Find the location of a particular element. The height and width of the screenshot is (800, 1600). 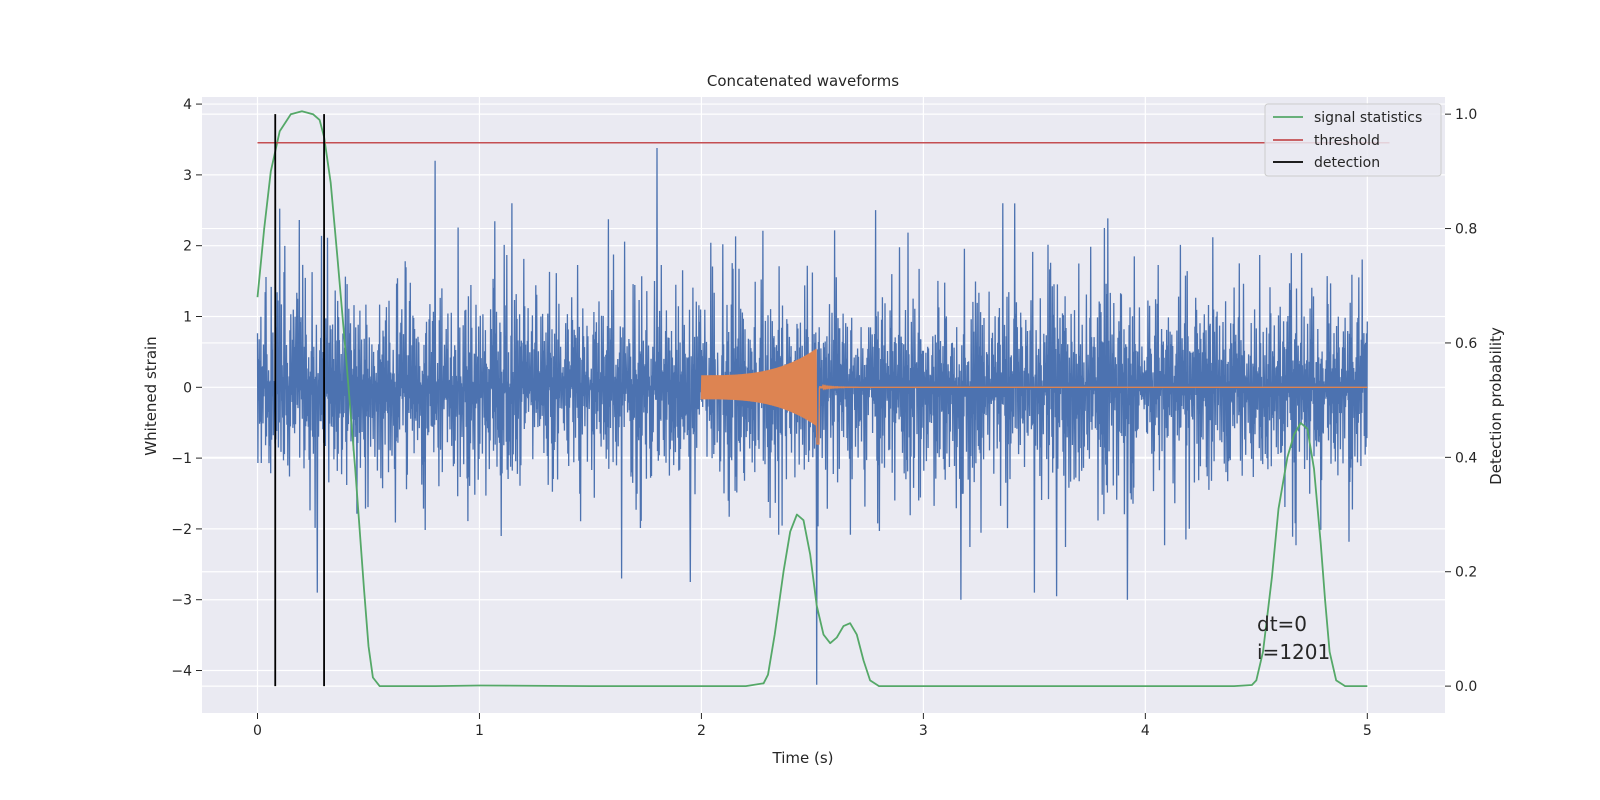

x-tick-label: 2 is located at coordinates (701, 731).